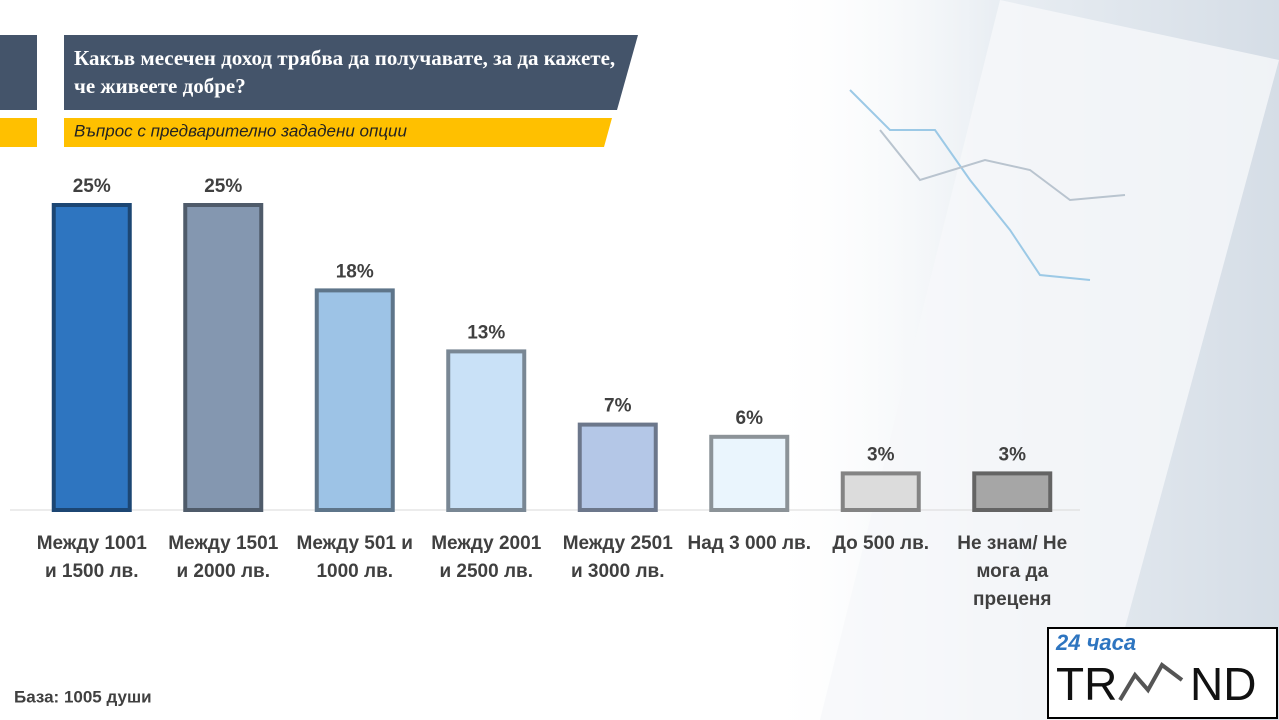 The image size is (1279, 720). What do you see at coordinates (83, 696) in the screenshot?
I see `note: База: 1005 души` at bounding box center [83, 696].